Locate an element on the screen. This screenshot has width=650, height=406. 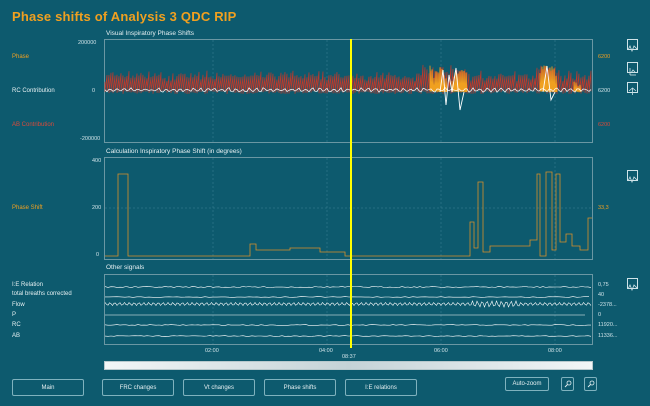
total-breaths-value: 40 is located at coordinates (601, 295).